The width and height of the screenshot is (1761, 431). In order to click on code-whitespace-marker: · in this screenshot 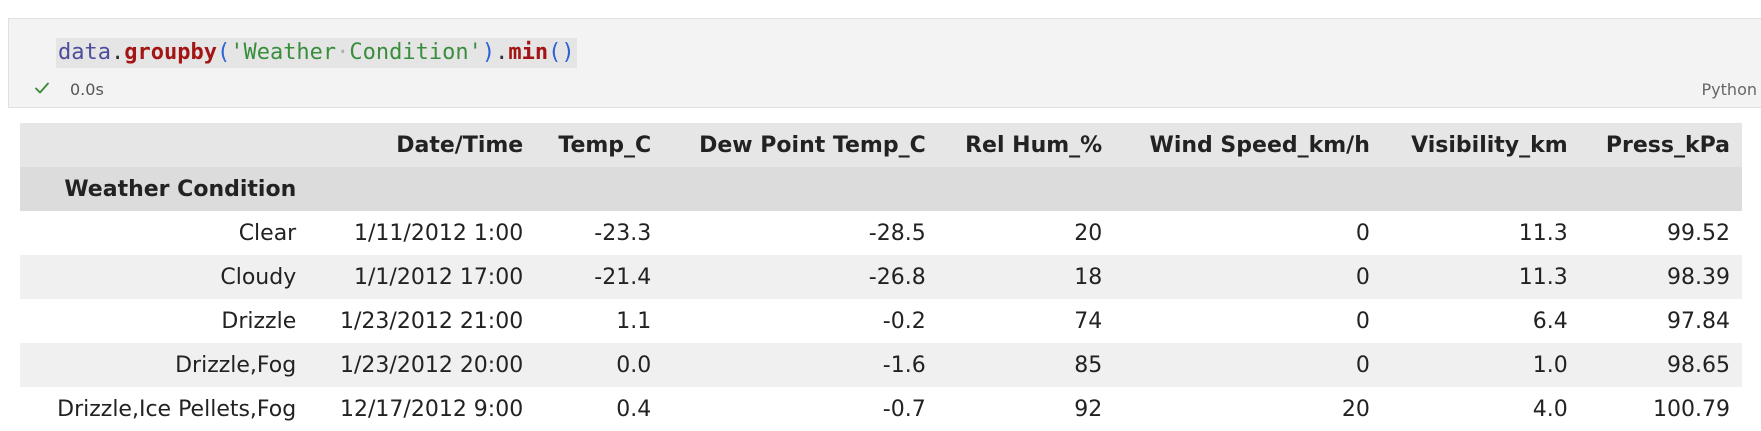, I will do `click(343, 52)`.